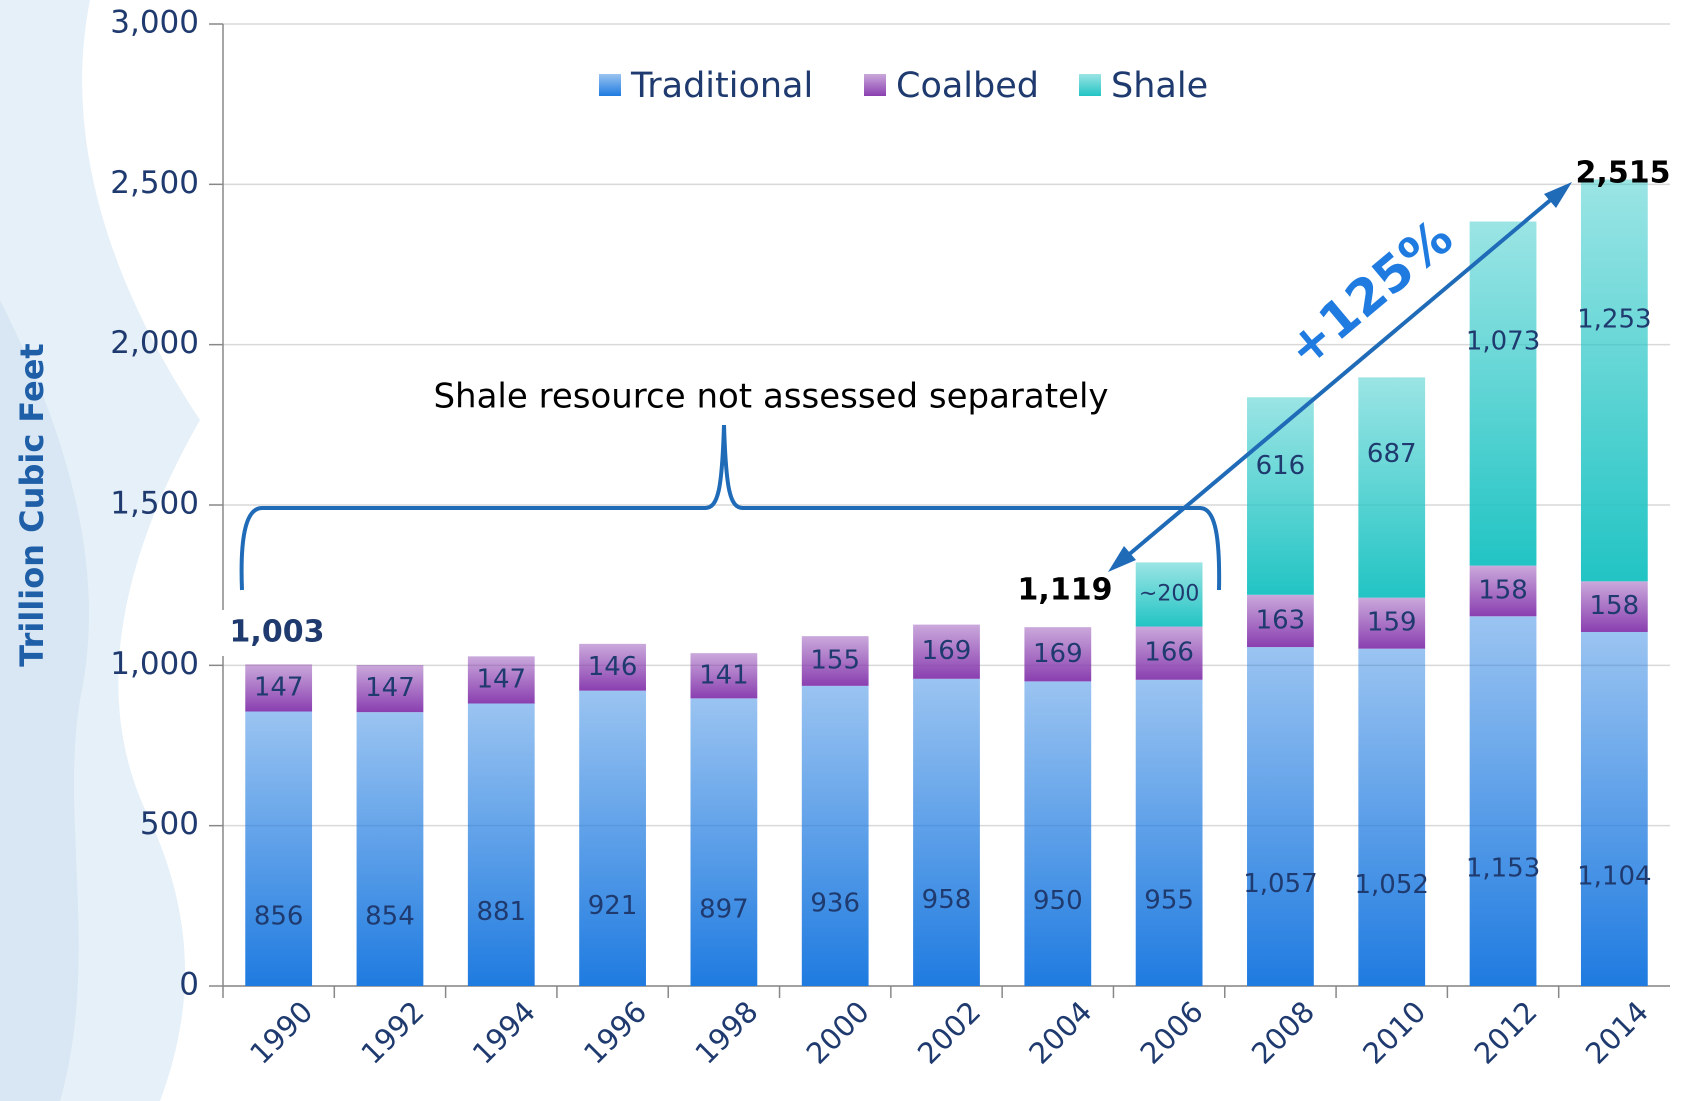 This screenshot has width=1684, height=1101. I want to click on data-label: ~200, so click(1169, 593).